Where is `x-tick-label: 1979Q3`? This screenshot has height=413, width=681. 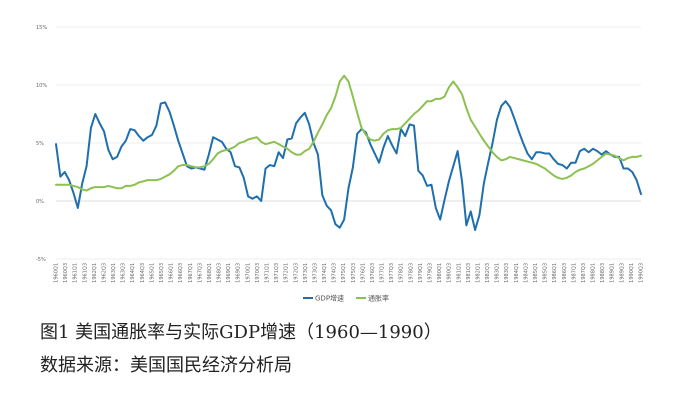
x-tick-label: 1979Q3 is located at coordinates (431, 273).